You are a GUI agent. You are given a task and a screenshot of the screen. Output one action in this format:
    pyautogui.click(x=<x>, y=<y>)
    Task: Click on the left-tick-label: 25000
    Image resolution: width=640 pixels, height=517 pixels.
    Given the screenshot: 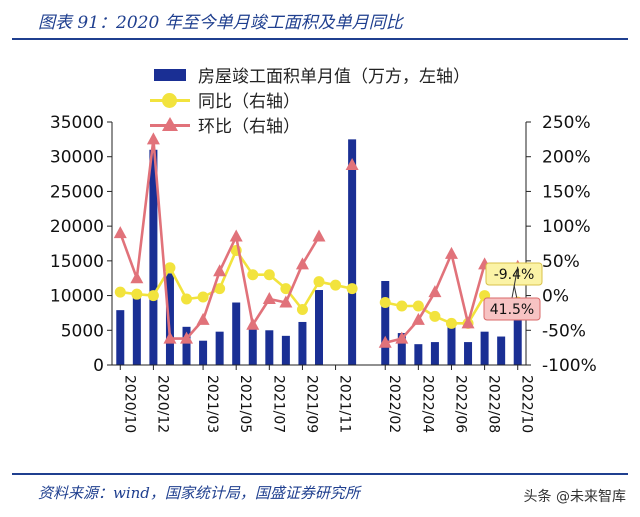 What is the action you would take?
    pyautogui.click(x=77, y=192)
    